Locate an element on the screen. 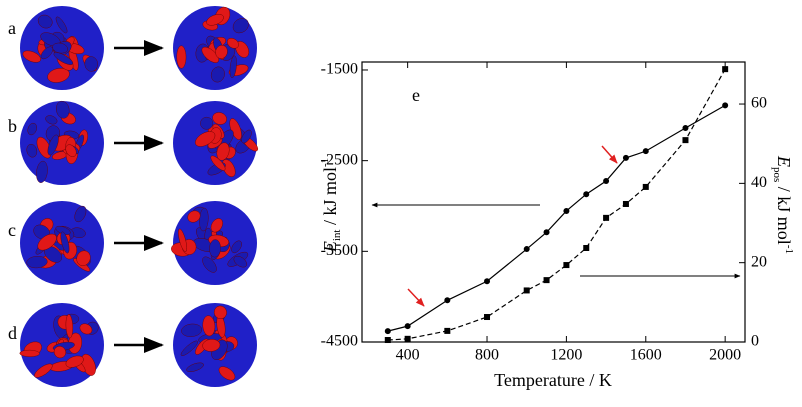  y-tick-label: -4500 is located at coordinates (339, 341).